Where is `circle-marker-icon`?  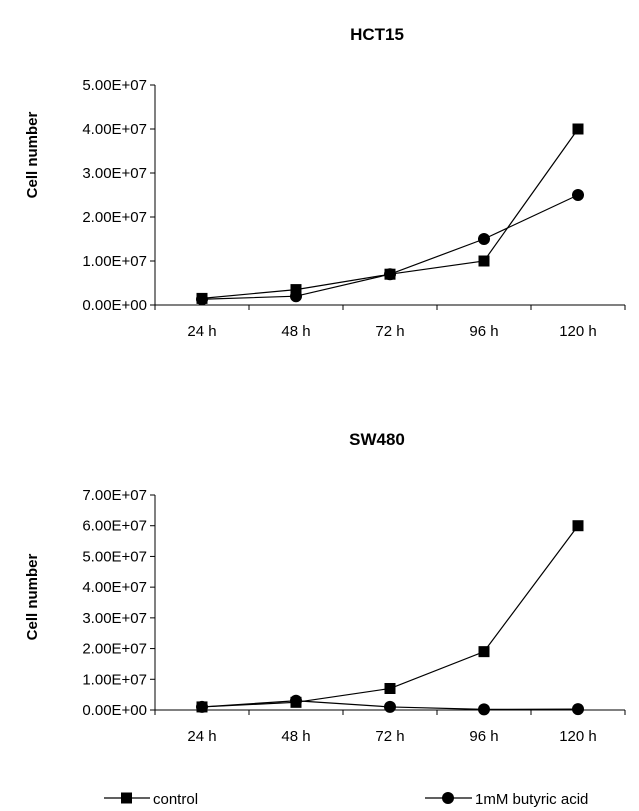
circle-marker-icon is located at coordinates (448, 798).